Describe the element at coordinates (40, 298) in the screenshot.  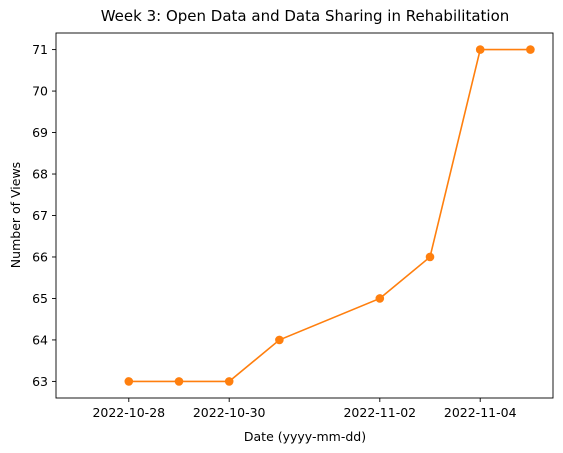
I see `y-tick-label: 65` at that location.